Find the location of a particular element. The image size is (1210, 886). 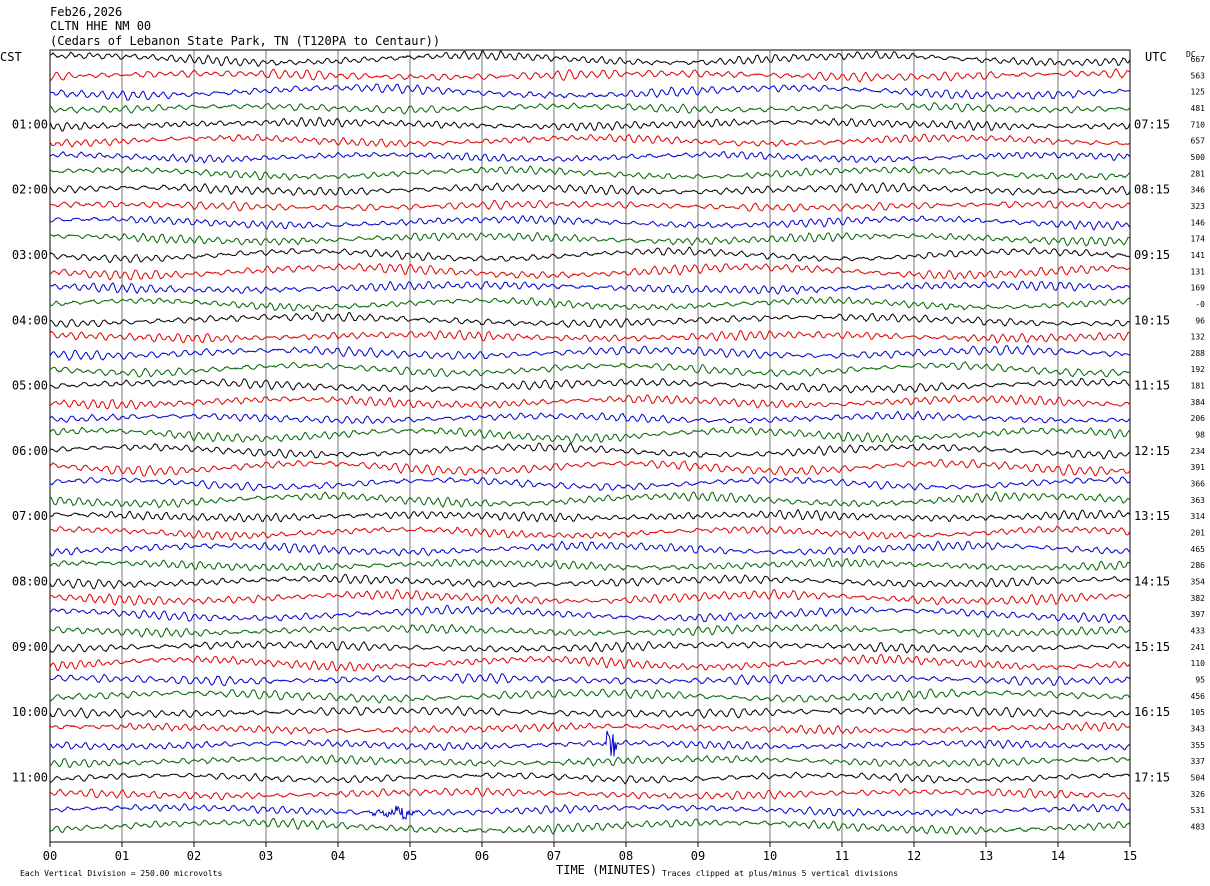

dc-offset-label: 657 is located at coordinates (1198, 141).